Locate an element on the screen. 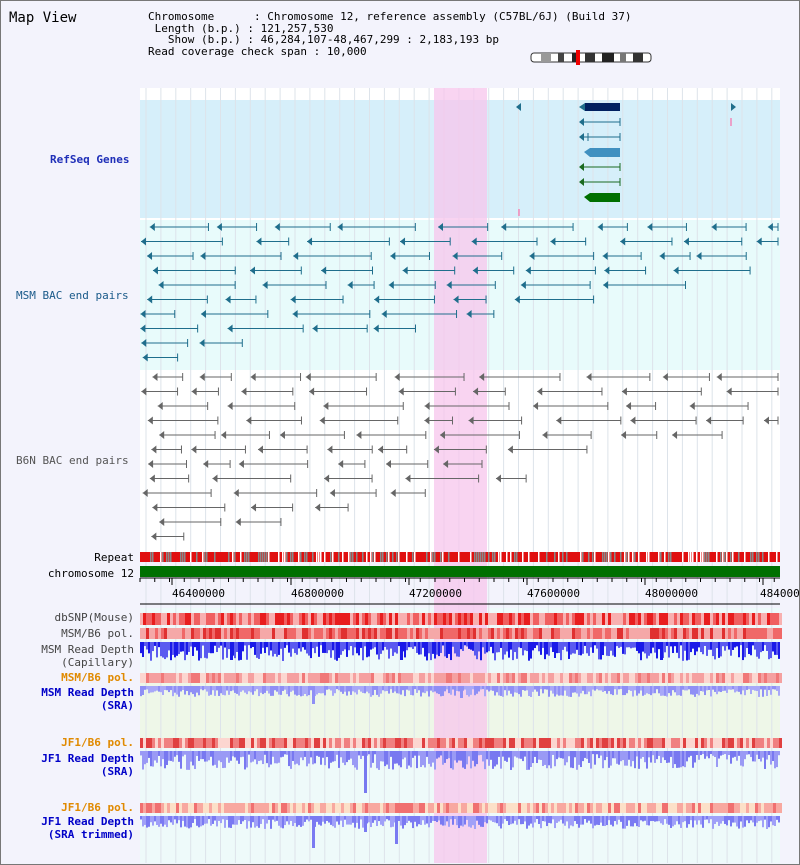 The height and width of the screenshot is (865, 800). chromosome-ideogram is located at coordinates (591, 57).